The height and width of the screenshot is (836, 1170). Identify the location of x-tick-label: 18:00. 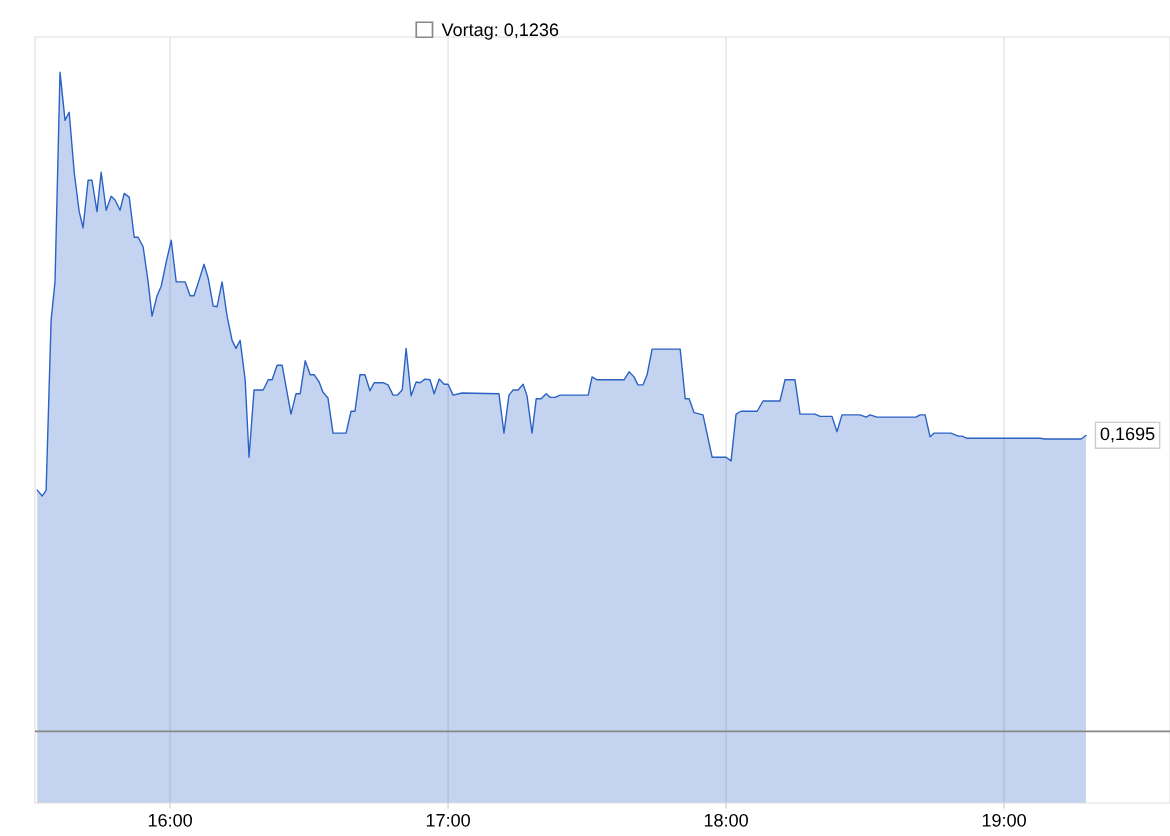
(726, 820).